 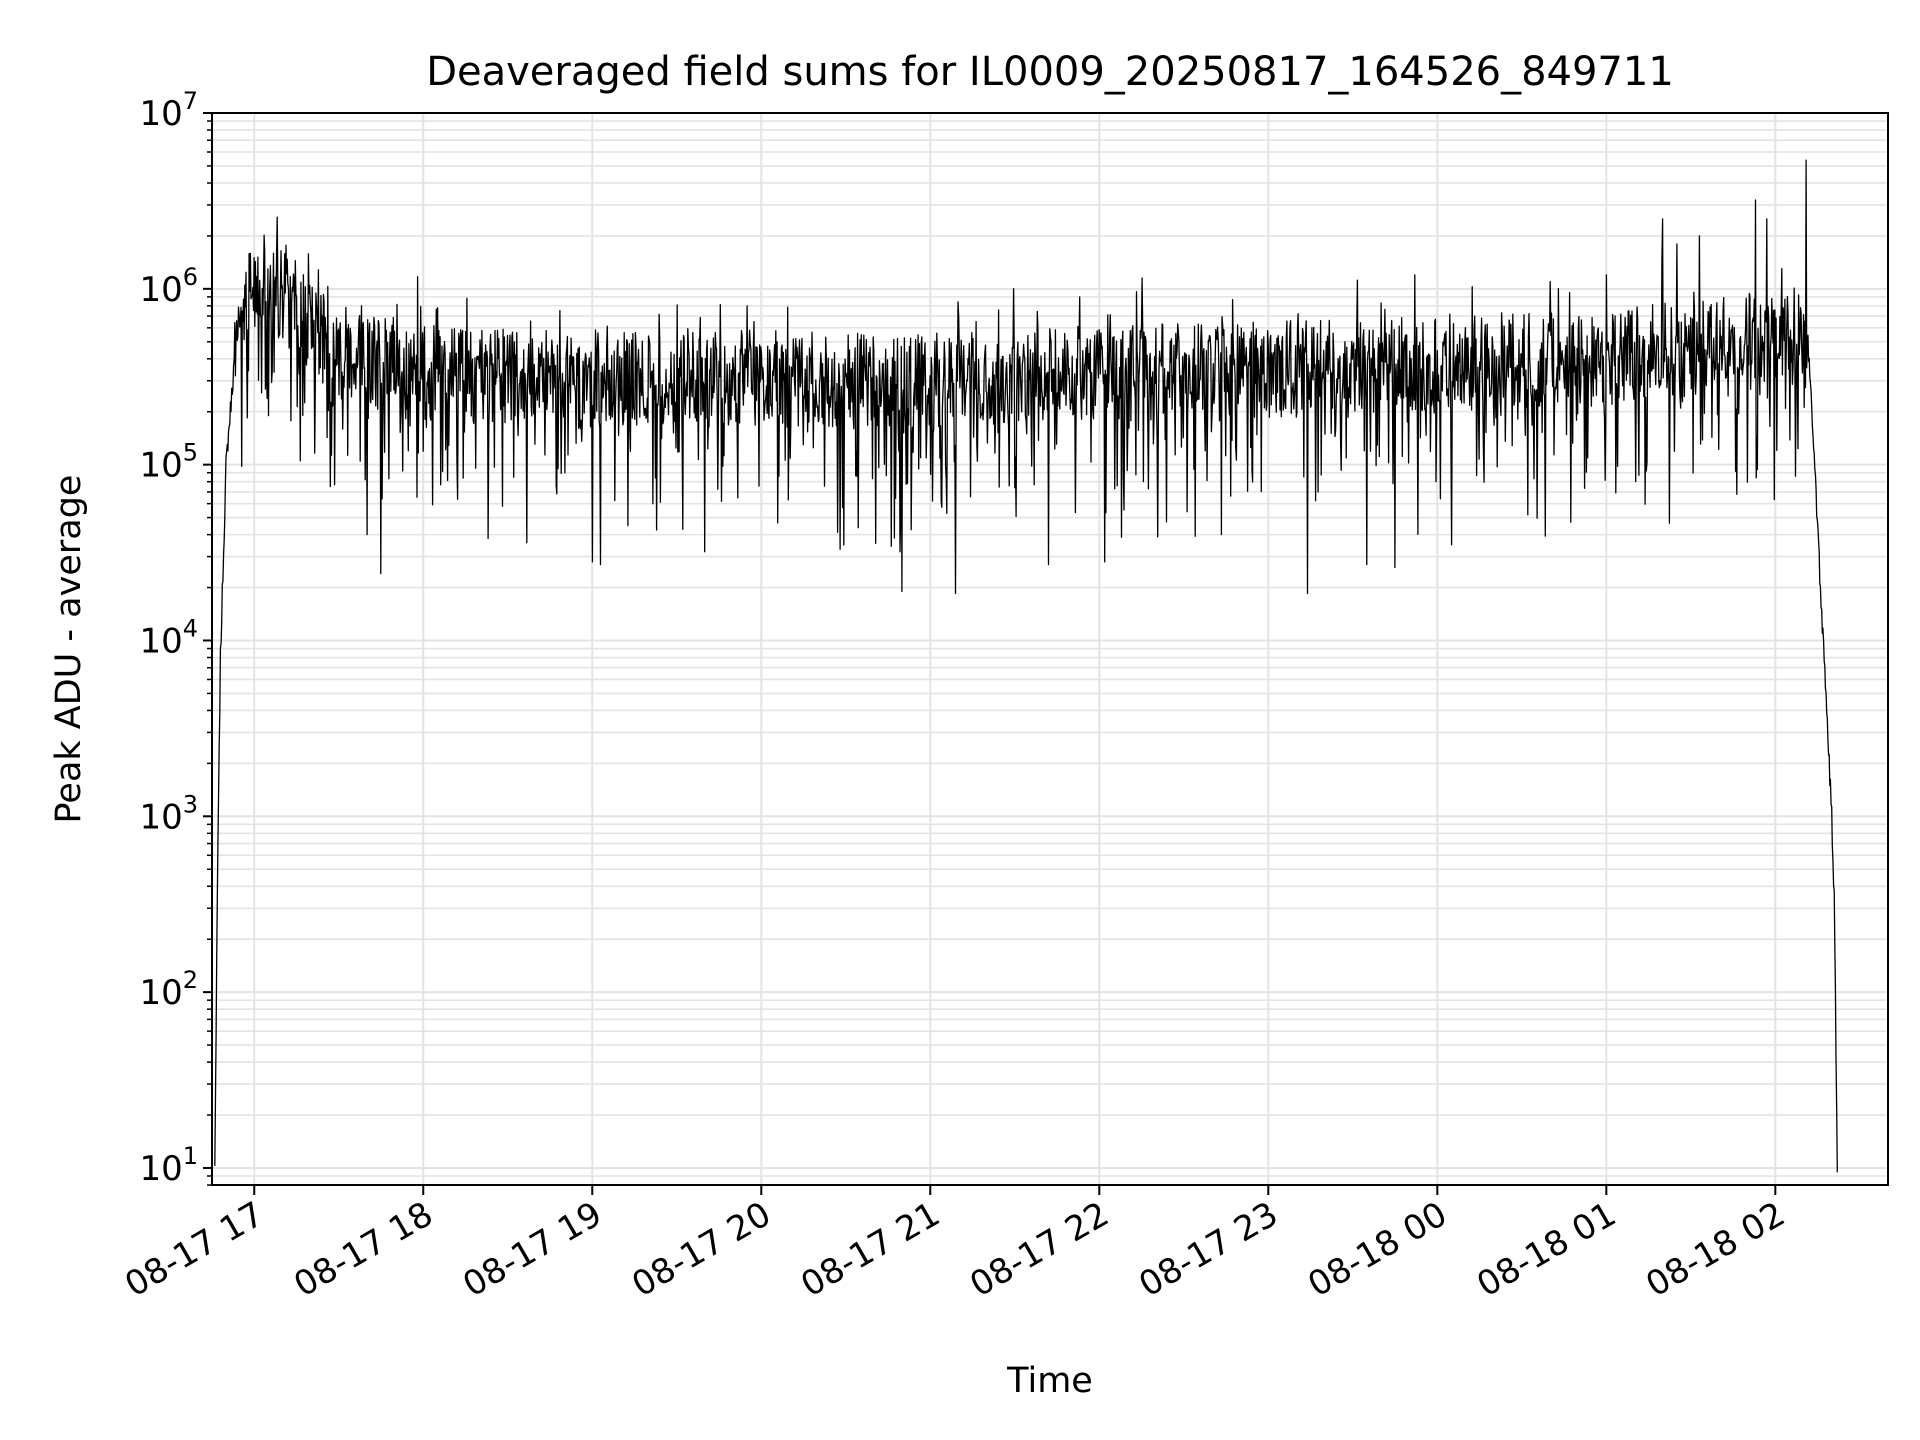 I want to click on y-tick-label: 10², so click(x=168, y=989).